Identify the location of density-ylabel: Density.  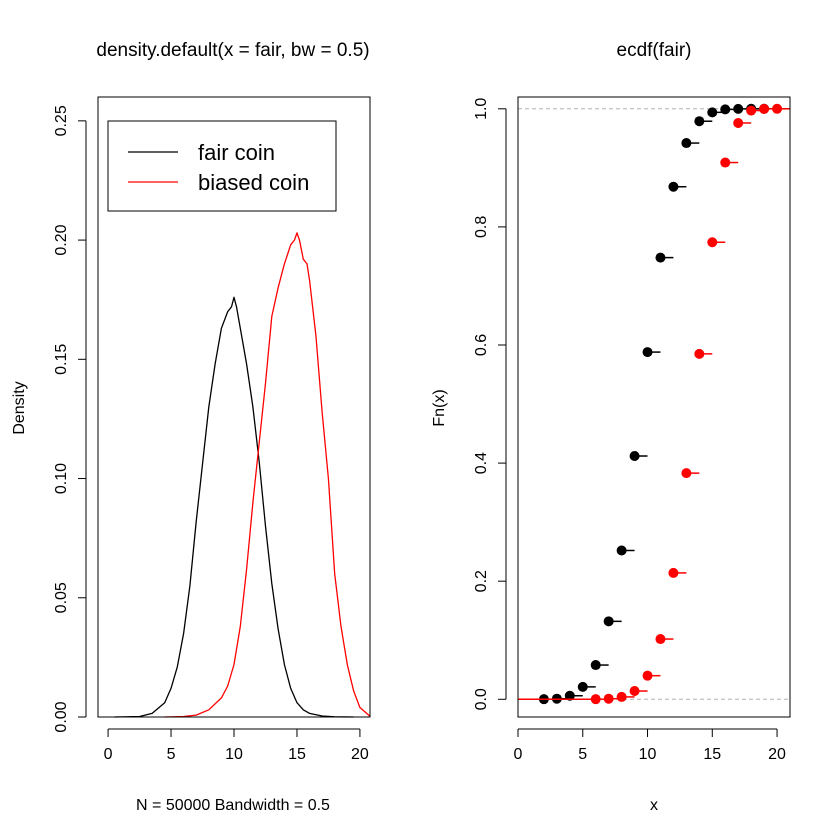
(19, 407).